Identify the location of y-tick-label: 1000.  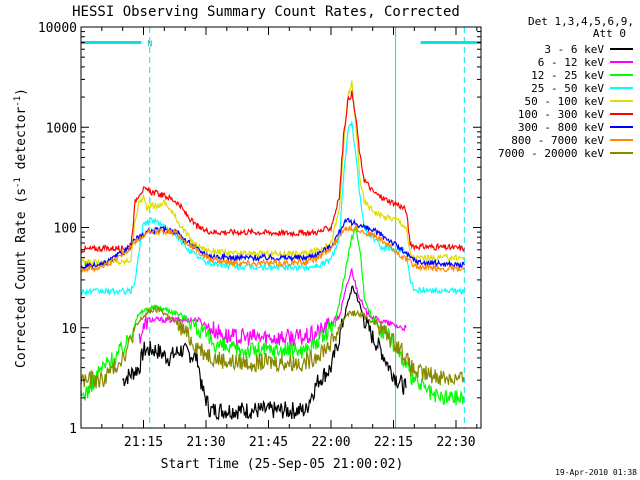
(61, 128).